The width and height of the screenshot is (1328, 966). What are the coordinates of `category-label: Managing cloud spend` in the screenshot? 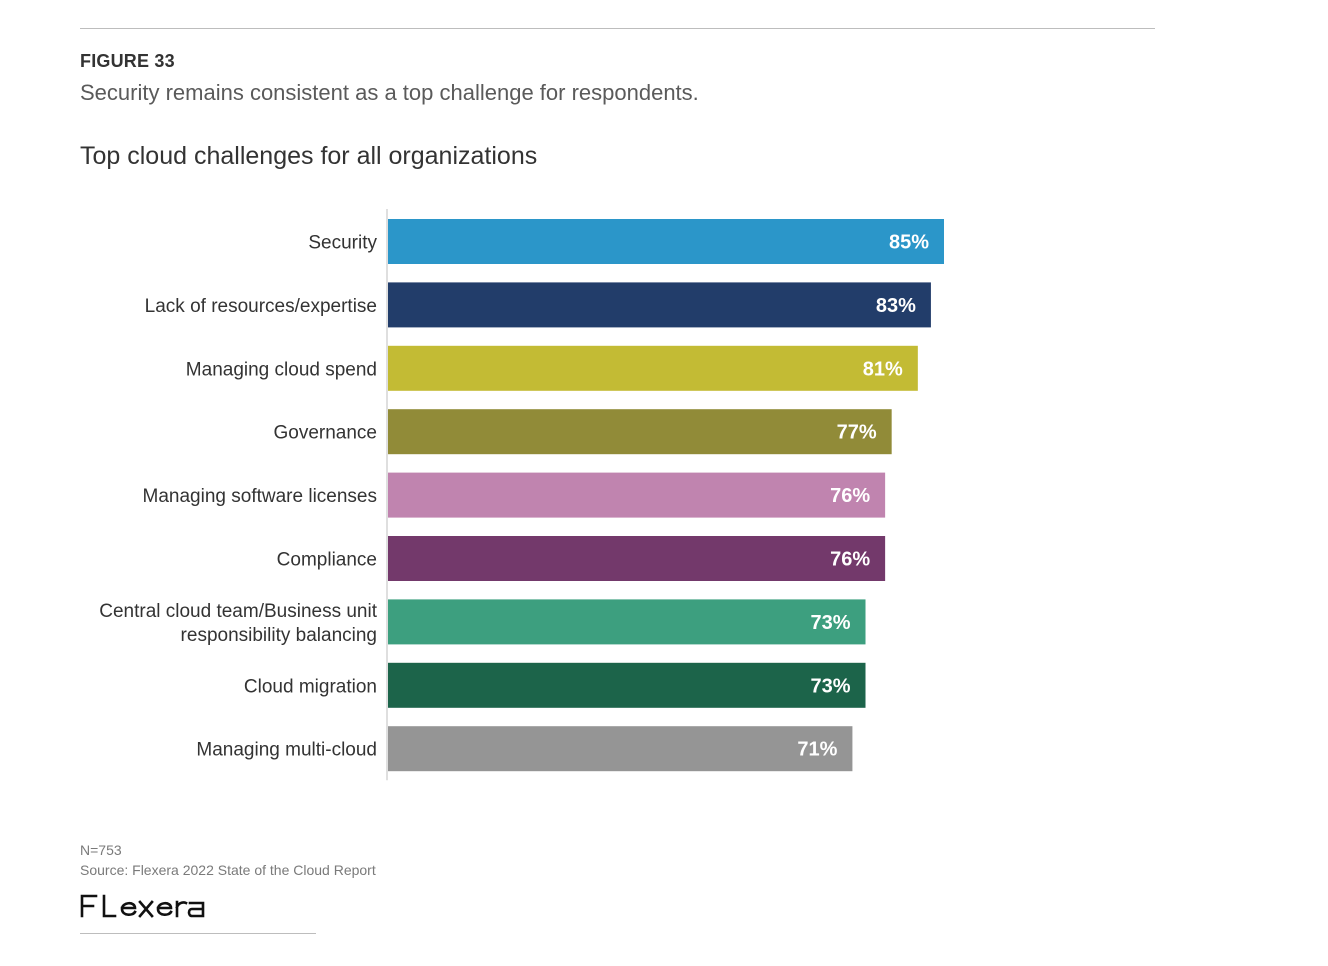 It's located at (281, 369).